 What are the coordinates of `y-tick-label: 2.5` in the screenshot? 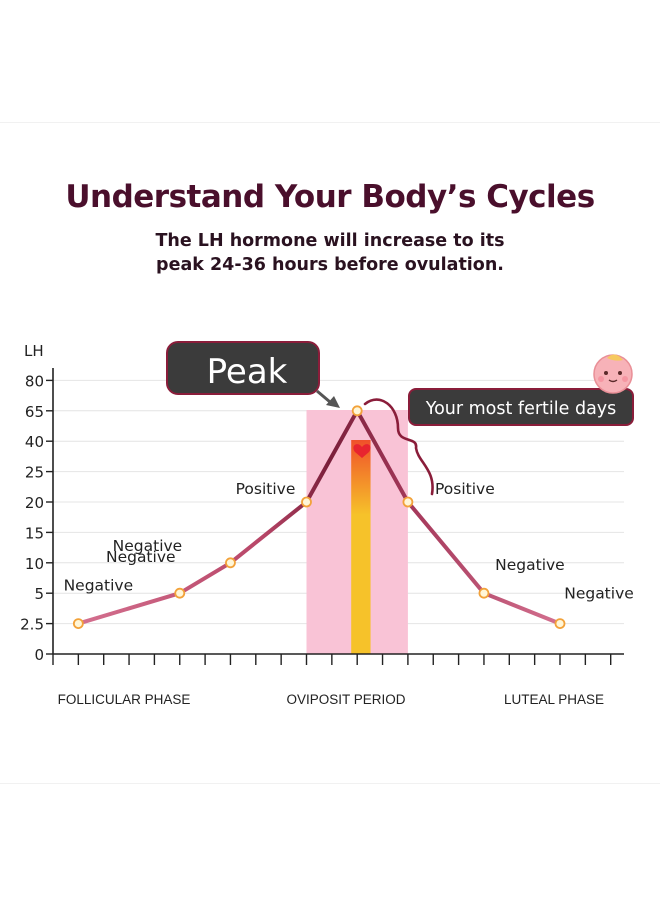 It's located at (32, 625).